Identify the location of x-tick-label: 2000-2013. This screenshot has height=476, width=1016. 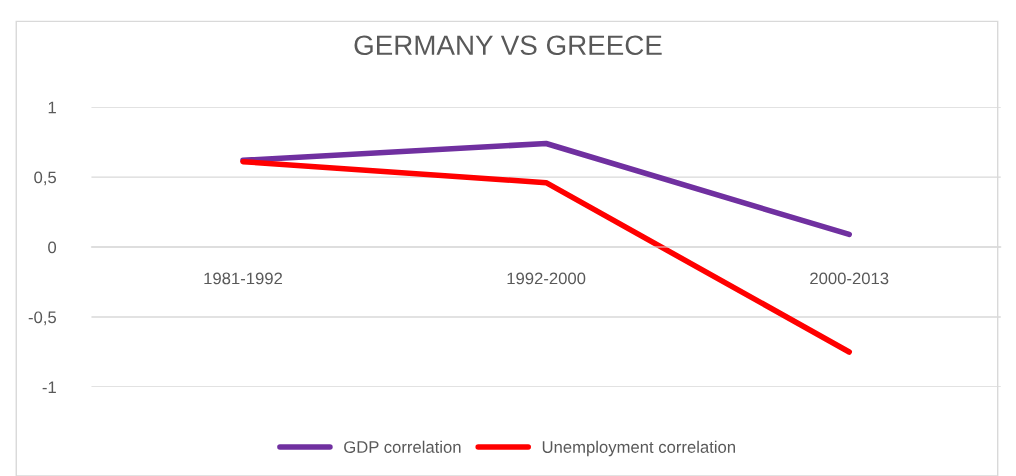
(849, 278).